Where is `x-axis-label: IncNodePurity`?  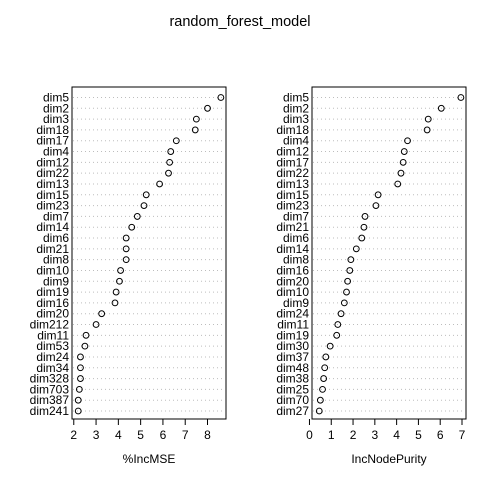
x-axis-label: IncNodePurity is located at coordinates (388, 459).